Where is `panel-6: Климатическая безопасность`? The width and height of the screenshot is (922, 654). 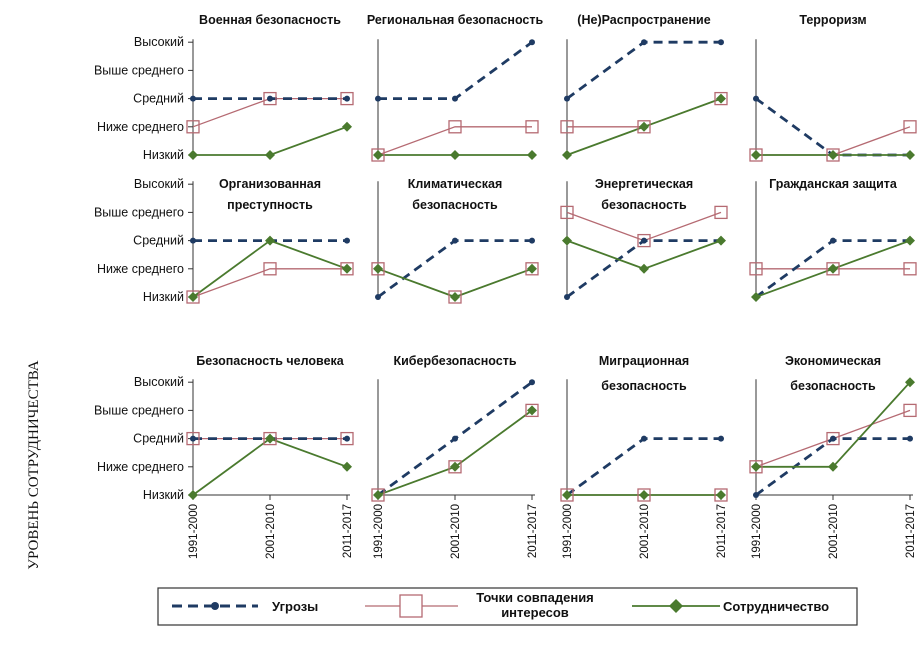
panel-6: Климатическая безопасность is located at coordinates (455, 240).